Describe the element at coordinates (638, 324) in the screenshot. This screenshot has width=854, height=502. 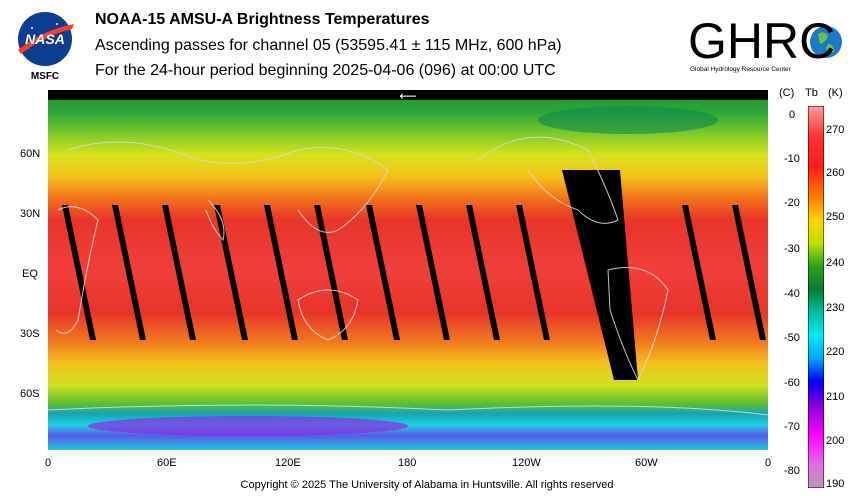
I see `coastline-south-america` at that location.